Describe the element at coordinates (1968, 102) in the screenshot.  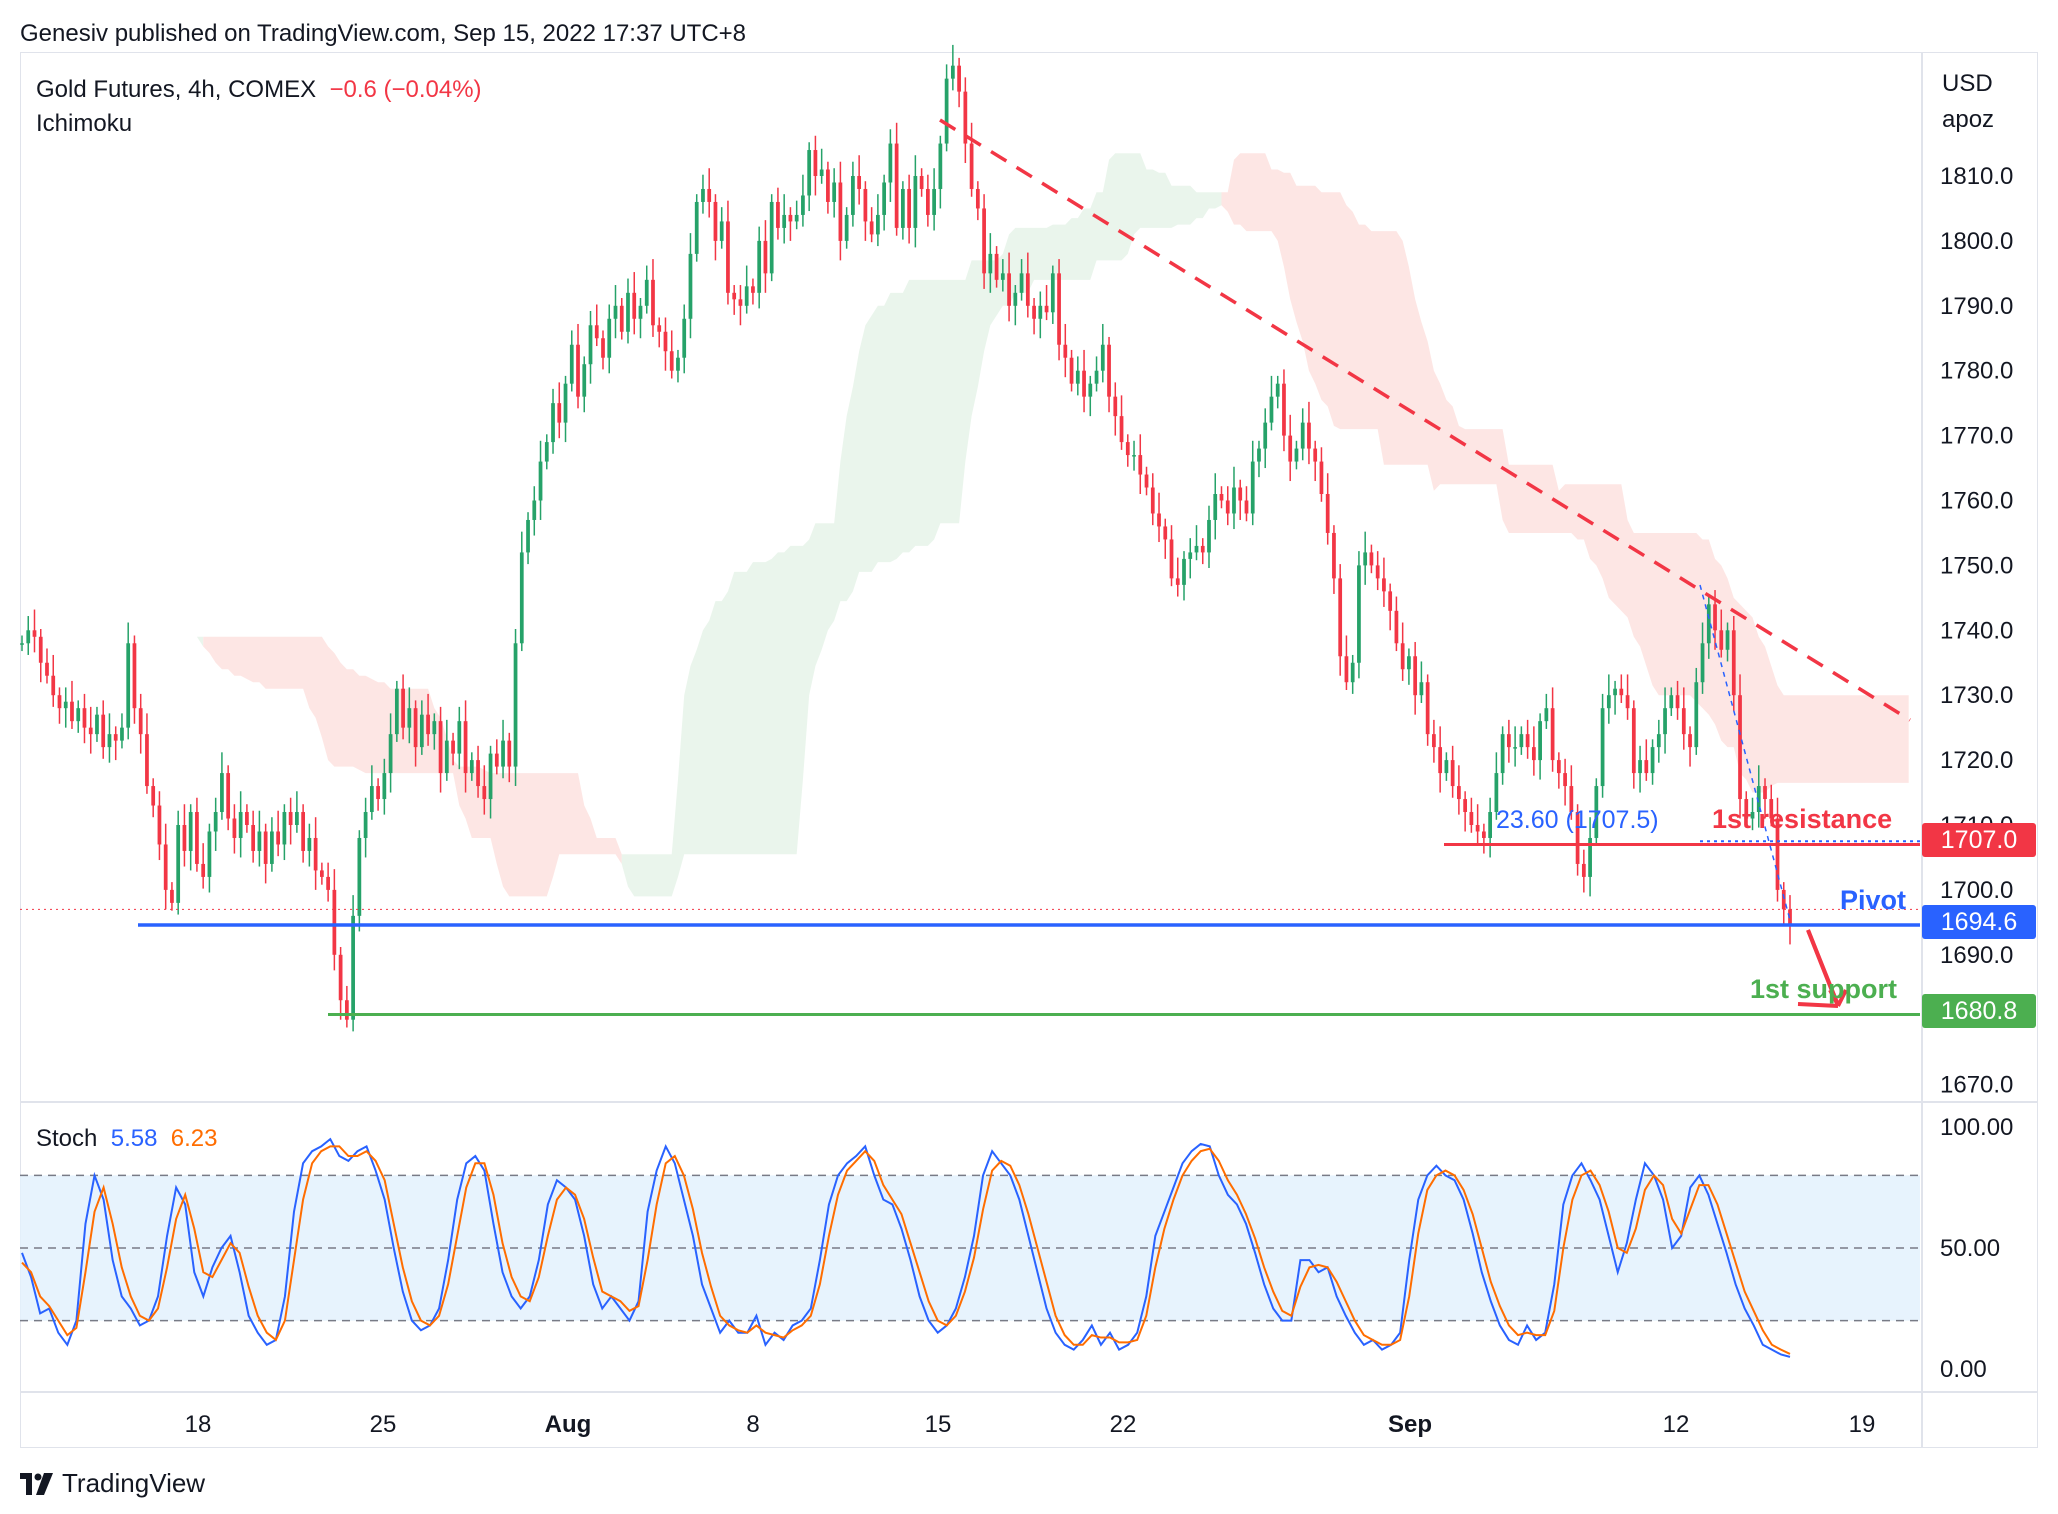
I see `currency-label: USD apoz` at that location.